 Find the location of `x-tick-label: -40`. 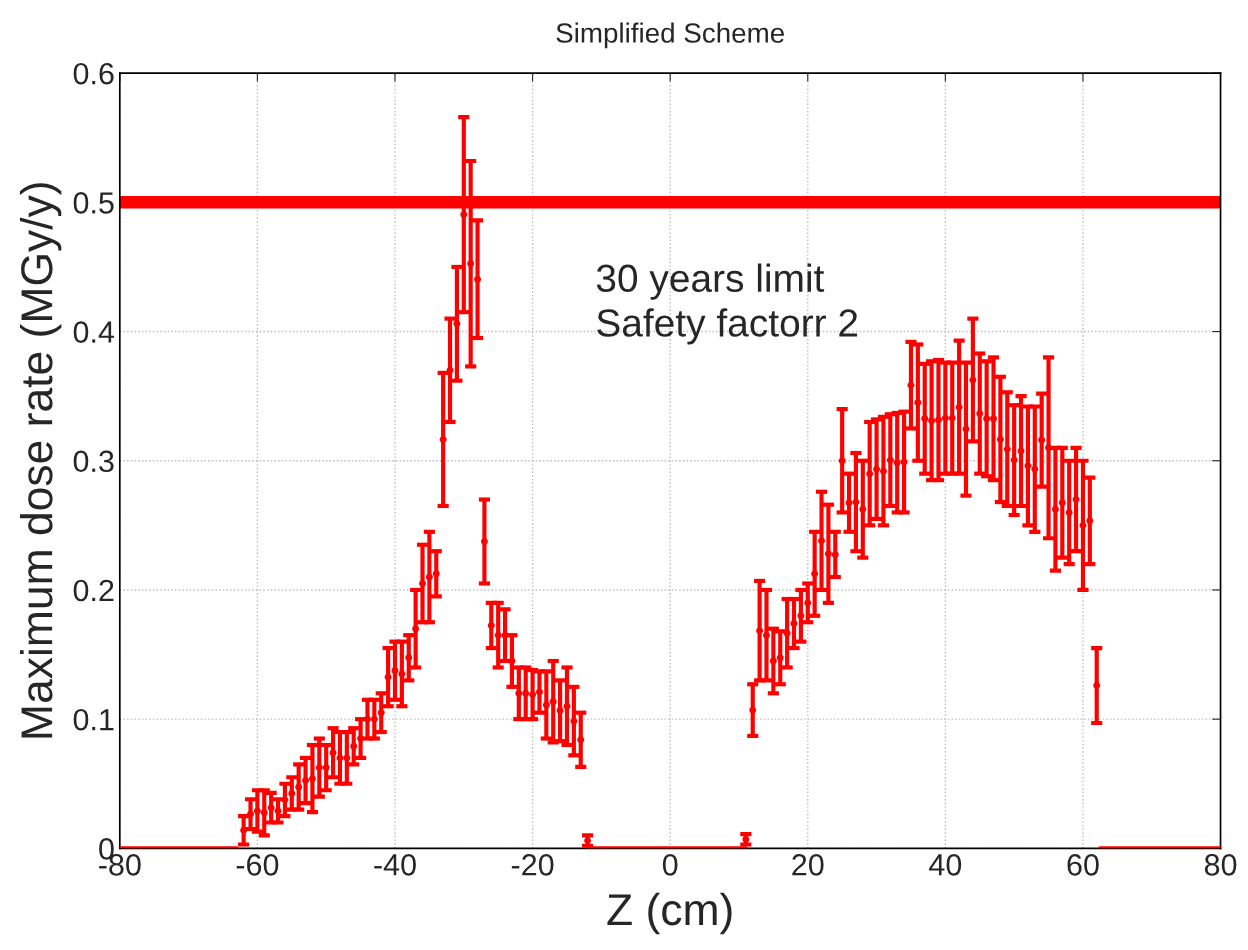

x-tick-label: -40 is located at coordinates (395, 865).